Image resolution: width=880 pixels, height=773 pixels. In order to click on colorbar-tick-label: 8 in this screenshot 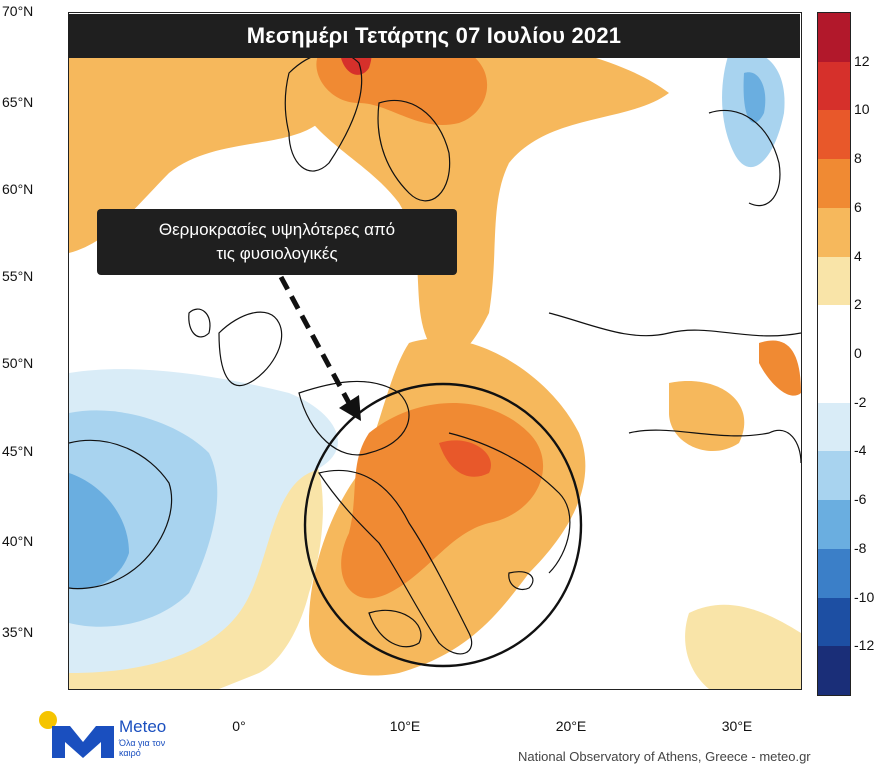, I will do `click(858, 158)`.